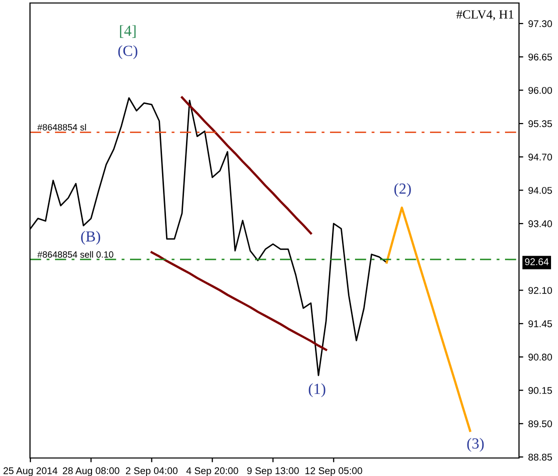 The height and width of the screenshot is (476, 558). Describe the element at coordinates (128, 52) in the screenshot. I see `annotation: (C)` at that location.